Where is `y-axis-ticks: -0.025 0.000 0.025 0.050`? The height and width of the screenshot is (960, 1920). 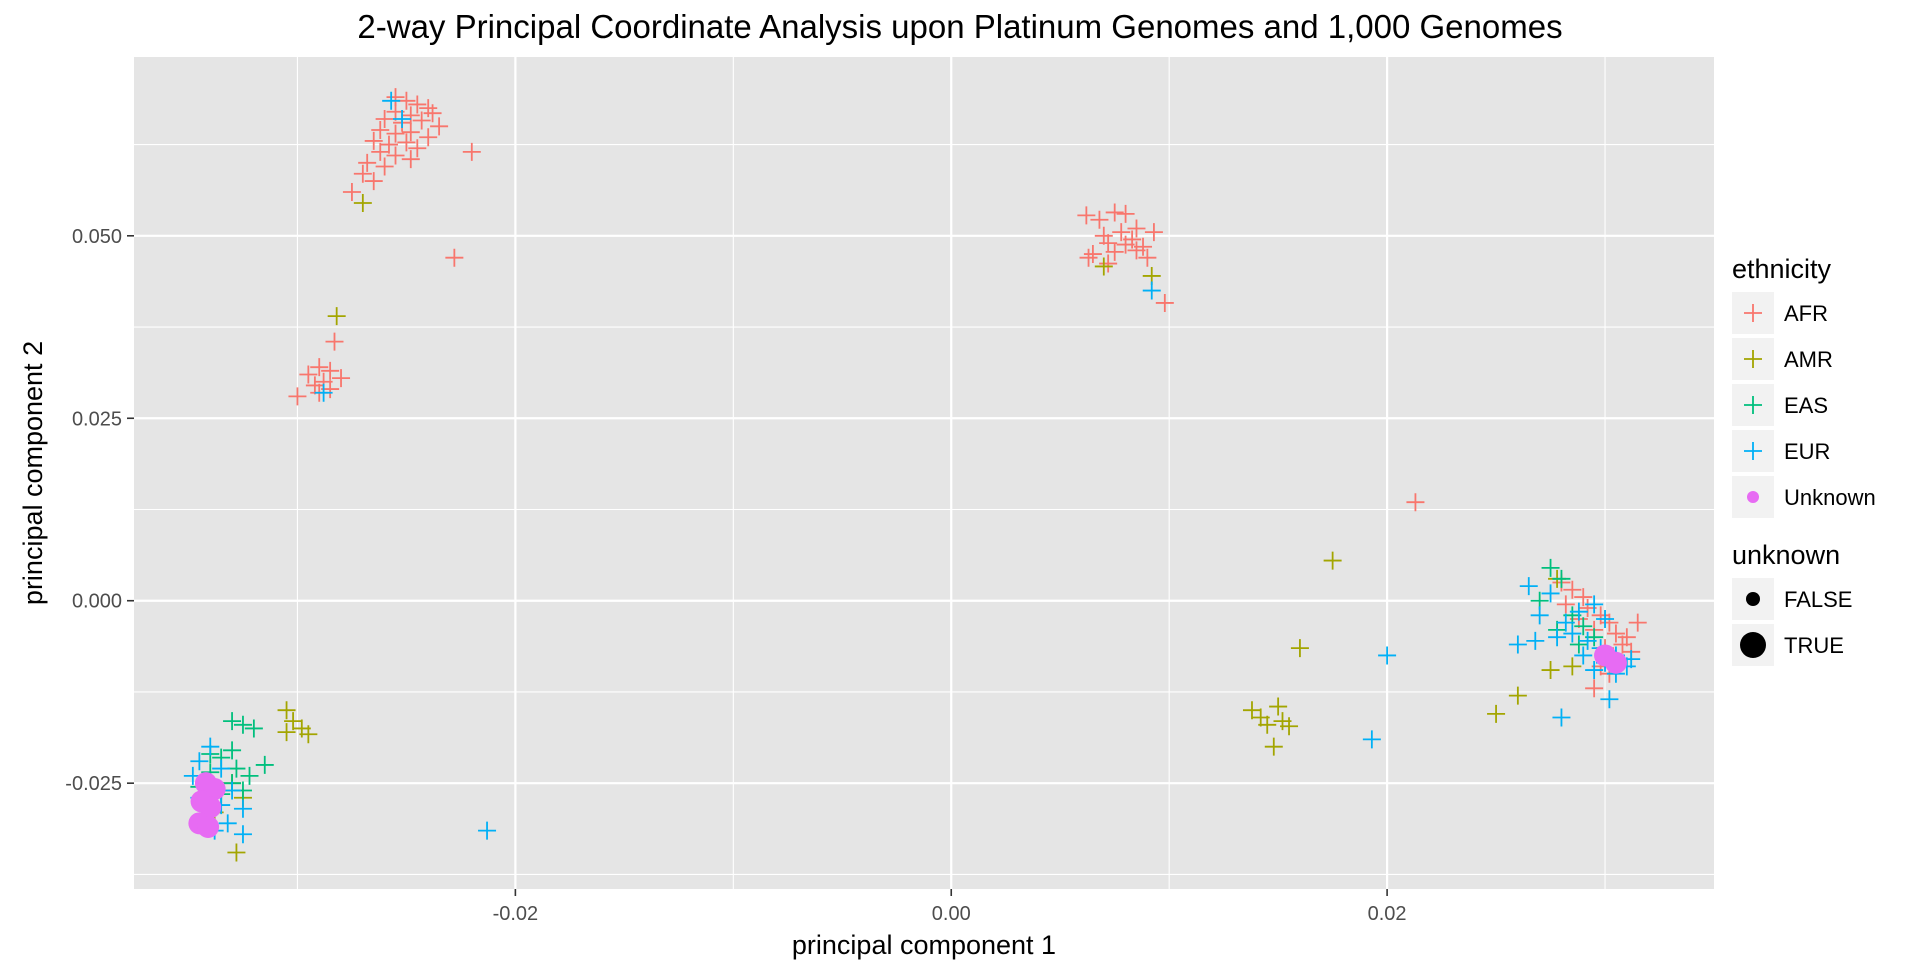 y-axis-ticks: -0.025 0.000 0.025 0.050 is located at coordinates (99, 510).